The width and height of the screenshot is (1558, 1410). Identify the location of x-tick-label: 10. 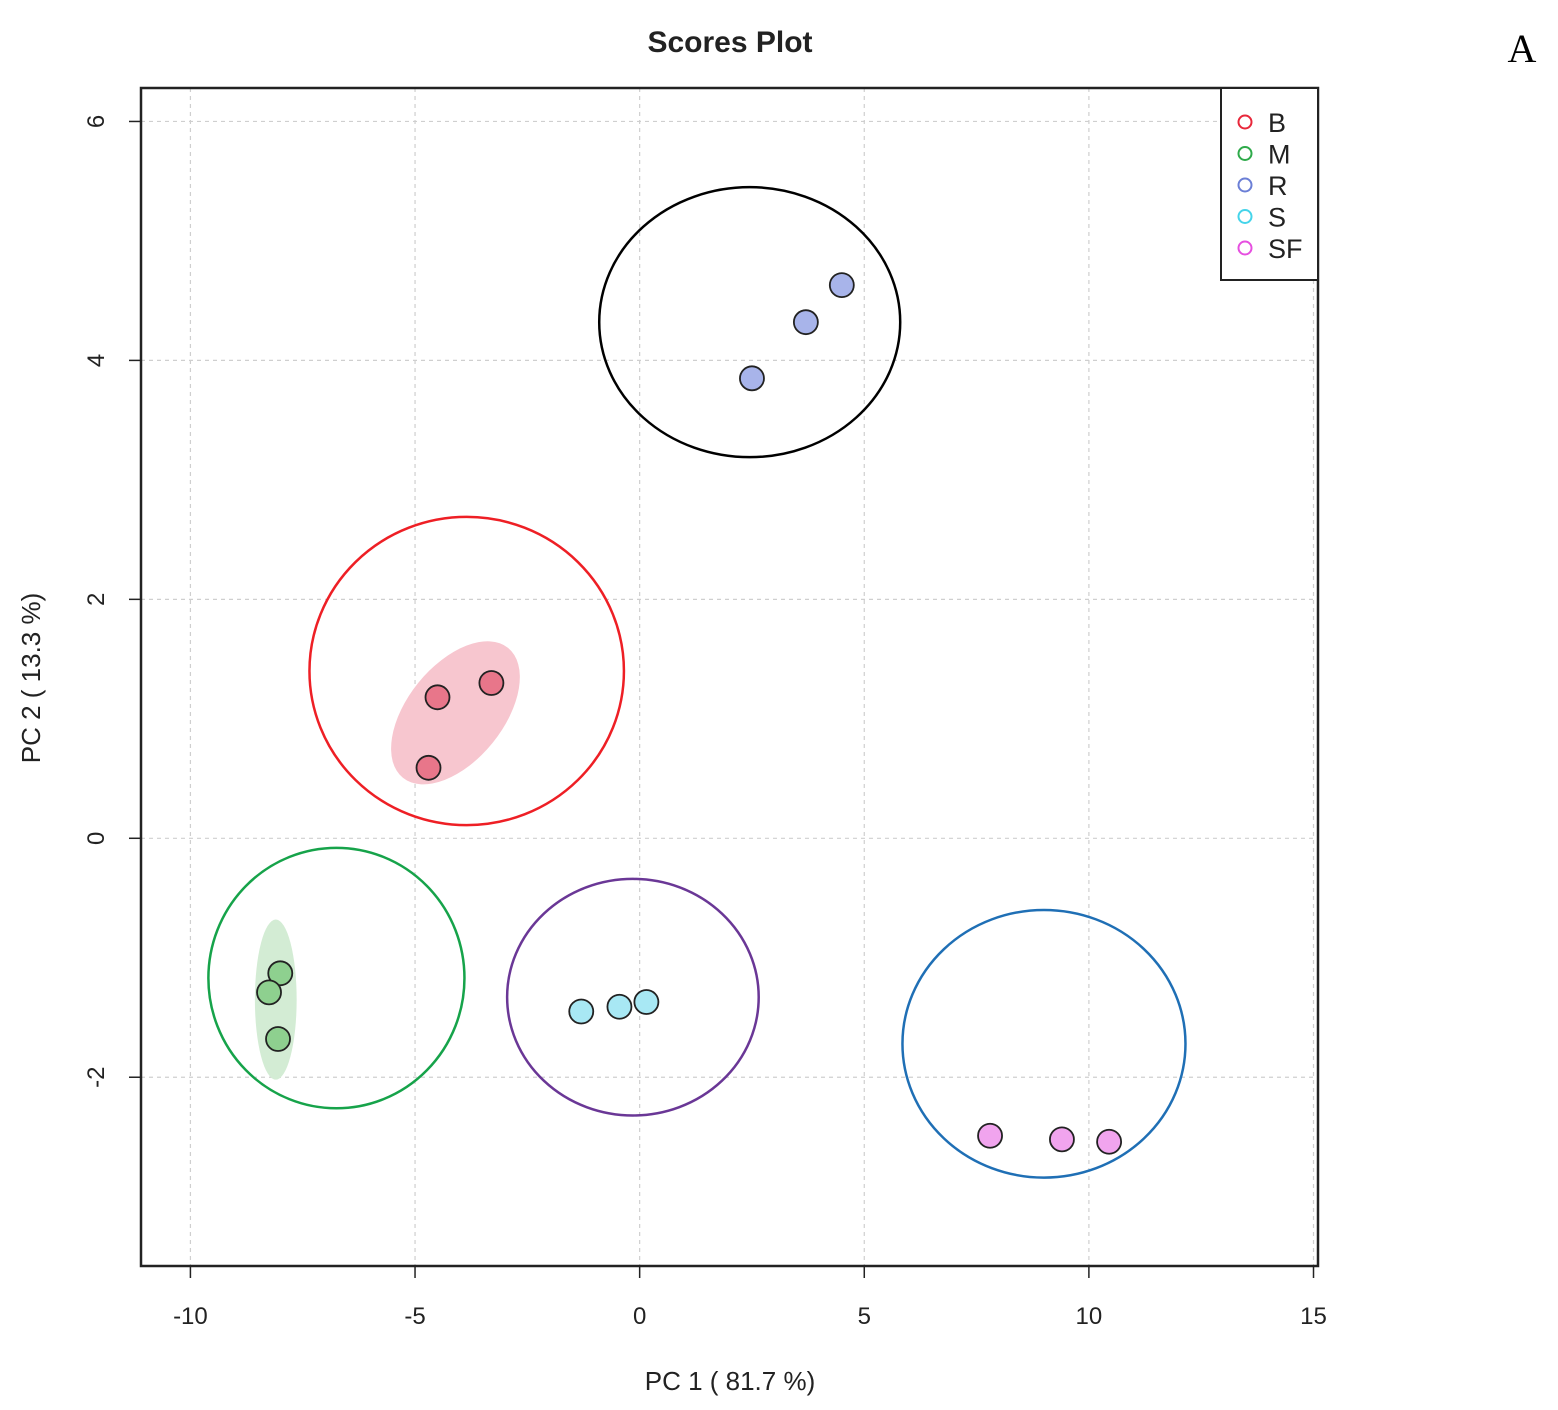
(1089, 1316).